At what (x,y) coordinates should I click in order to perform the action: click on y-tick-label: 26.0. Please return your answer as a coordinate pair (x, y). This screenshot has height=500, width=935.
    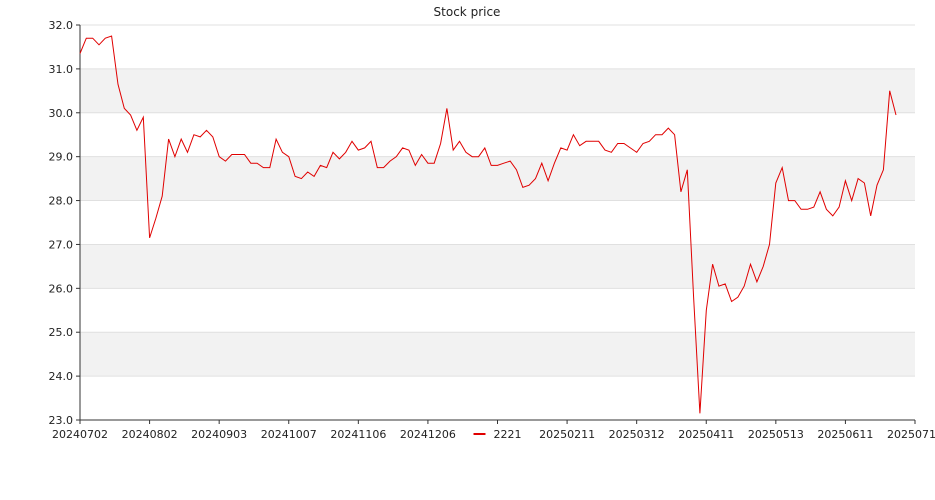
    Looking at the image, I should click on (61, 288).